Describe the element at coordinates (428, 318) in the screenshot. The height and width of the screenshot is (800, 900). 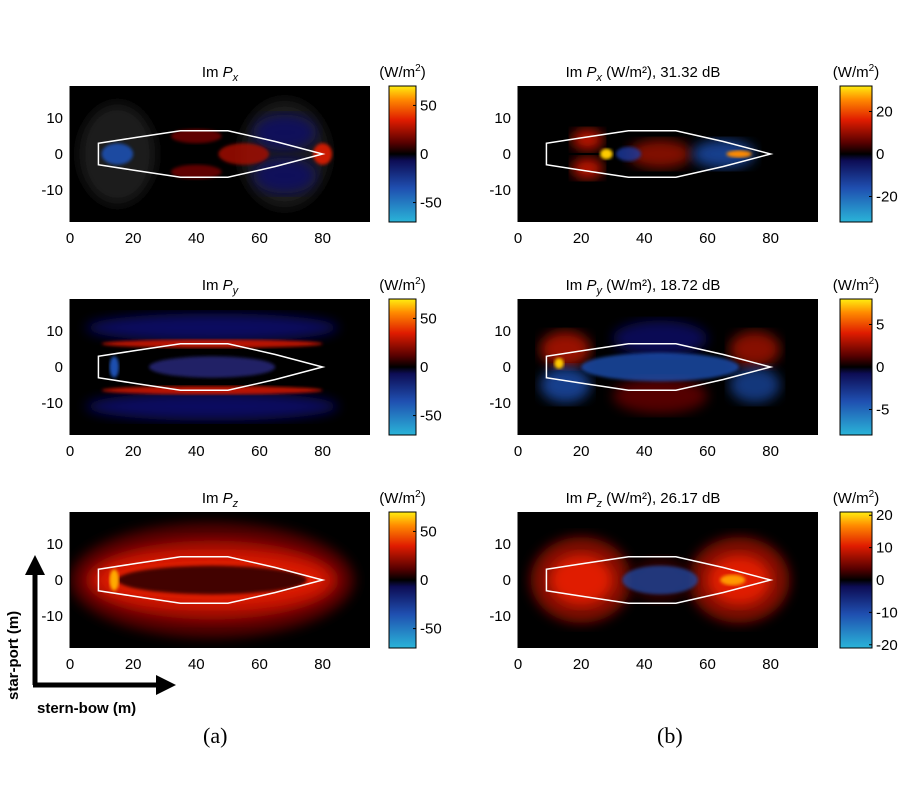
I see `colorbar-tick-label: 50` at that location.